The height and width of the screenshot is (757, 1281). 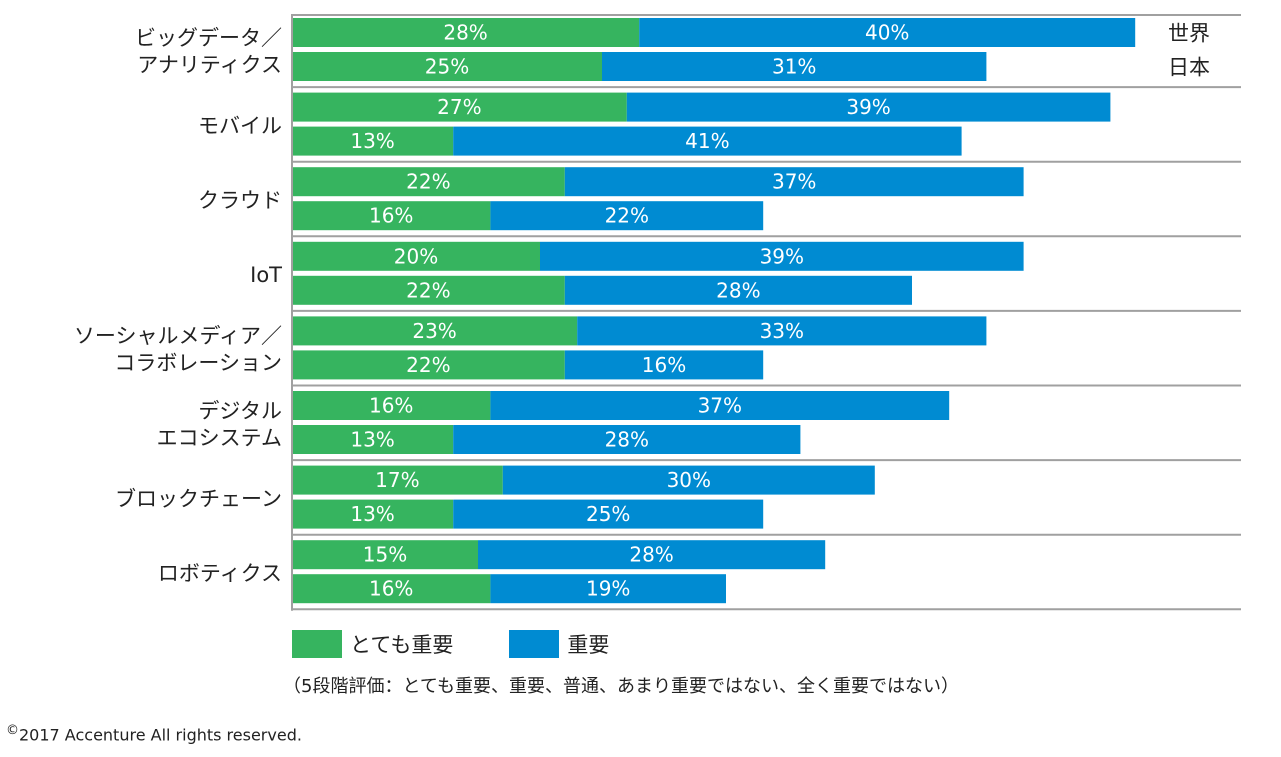 I want to click on legend-item-very-important: とても重要, so click(x=372, y=644).